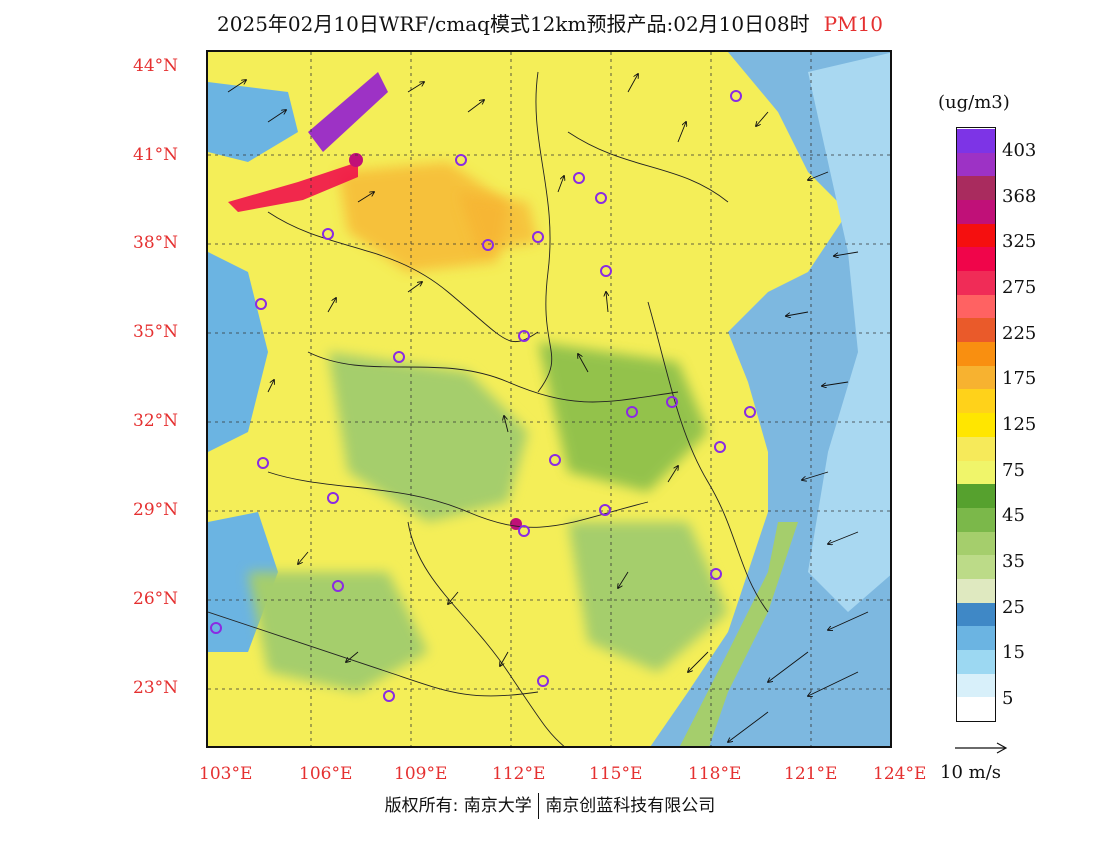 This screenshot has width=1100, height=850. I want to click on legend-tick: 125, so click(1019, 424).